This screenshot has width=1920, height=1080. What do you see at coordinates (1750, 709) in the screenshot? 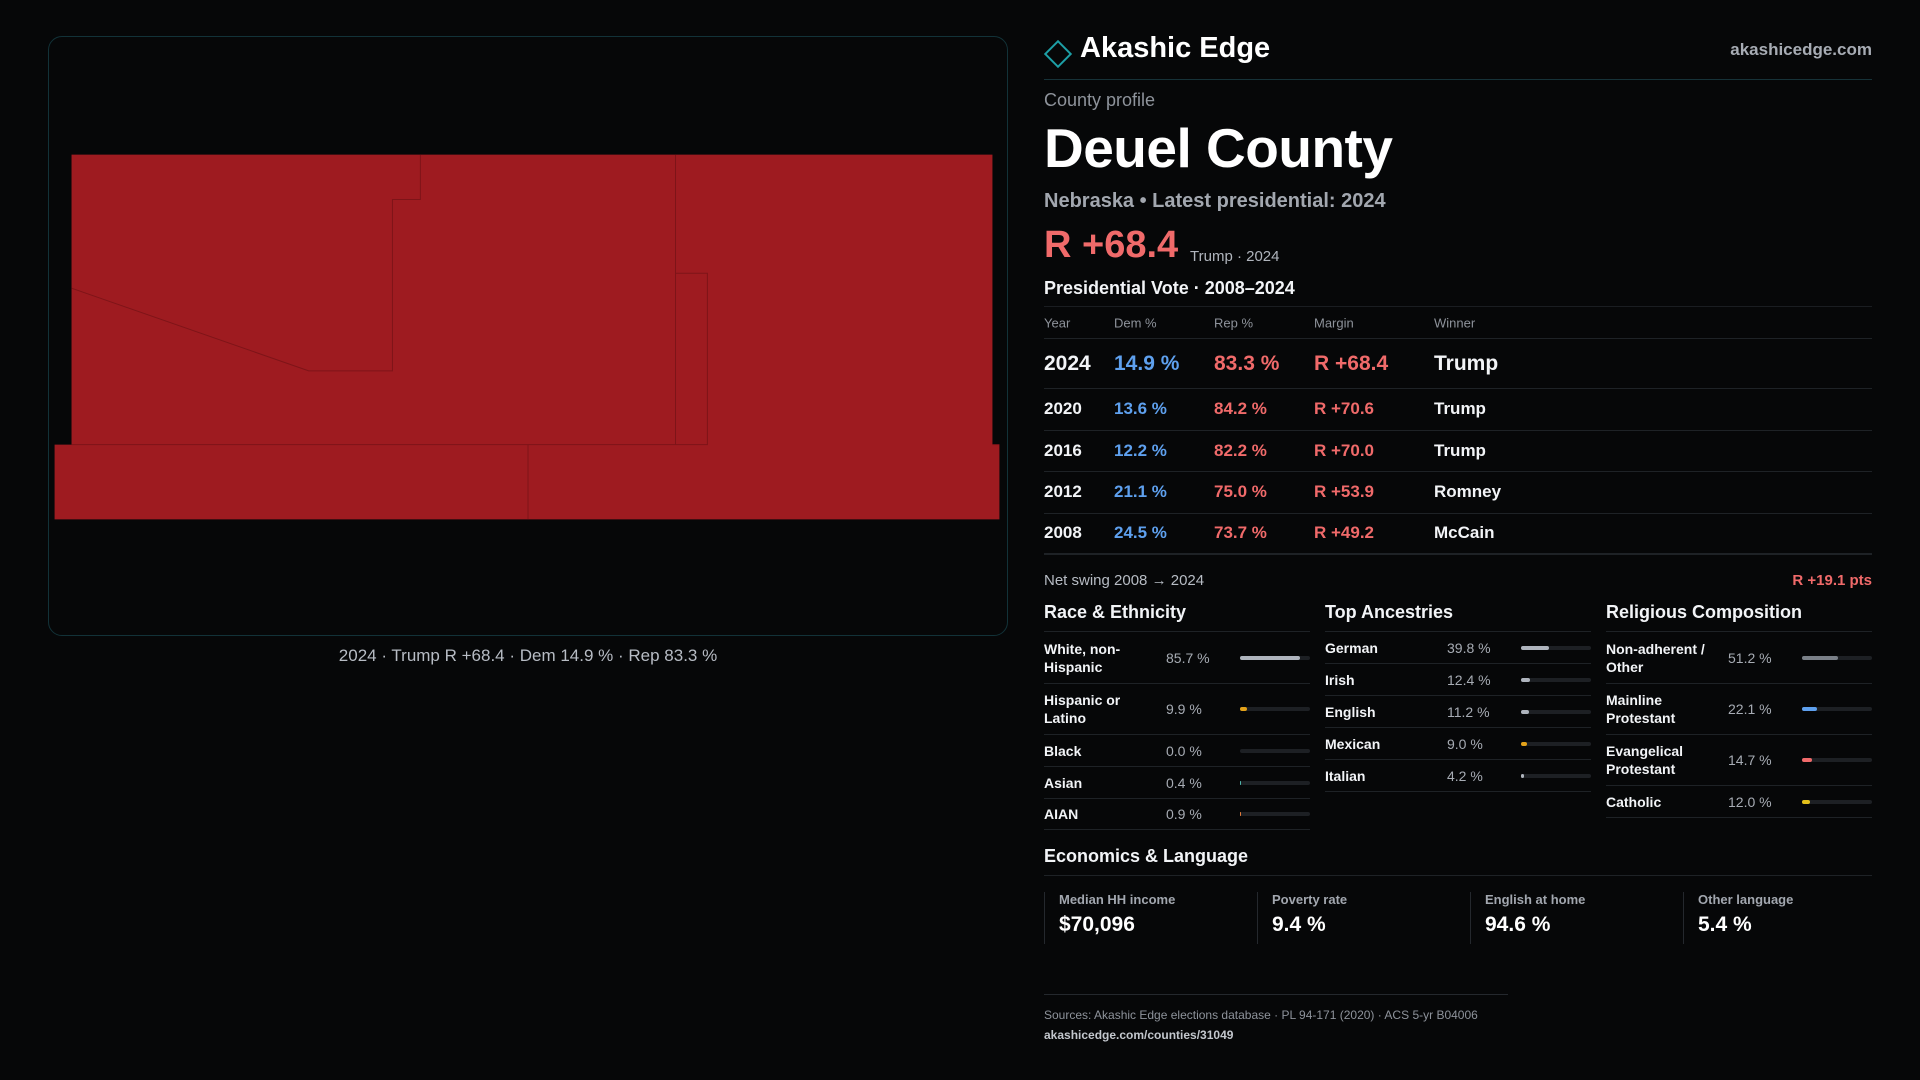
I see `item-percent: 22.1 %` at bounding box center [1750, 709].